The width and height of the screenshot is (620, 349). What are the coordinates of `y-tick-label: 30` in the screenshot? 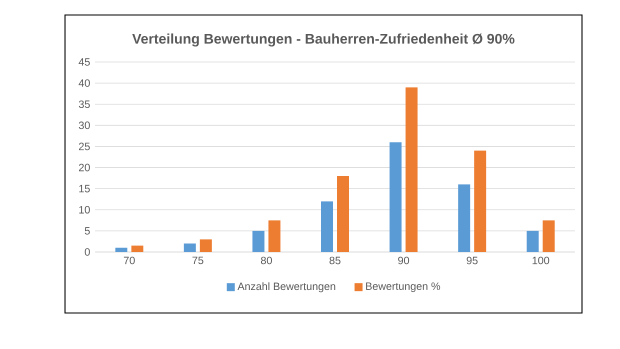 It's located at (84, 126).